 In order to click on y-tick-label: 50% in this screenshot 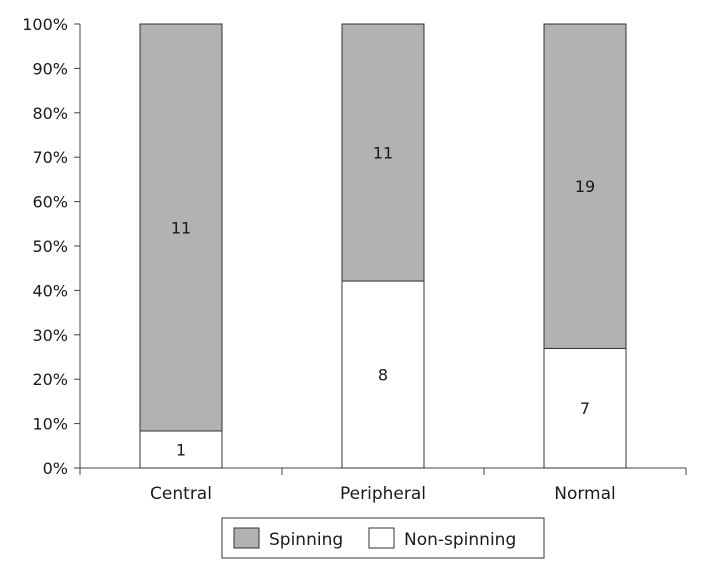, I will do `click(50, 246)`.